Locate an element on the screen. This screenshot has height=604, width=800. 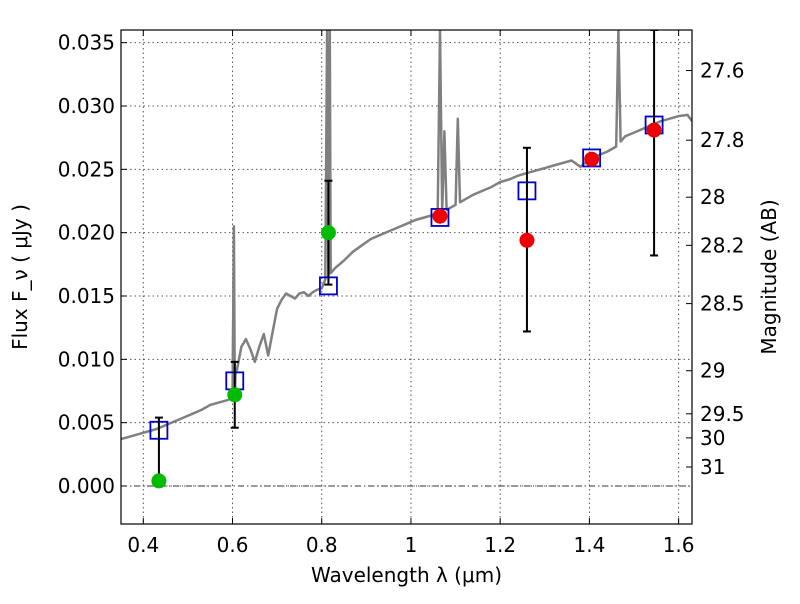
x-axis-label: Wavelength λ (μm) is located at coordinates (406, 575).